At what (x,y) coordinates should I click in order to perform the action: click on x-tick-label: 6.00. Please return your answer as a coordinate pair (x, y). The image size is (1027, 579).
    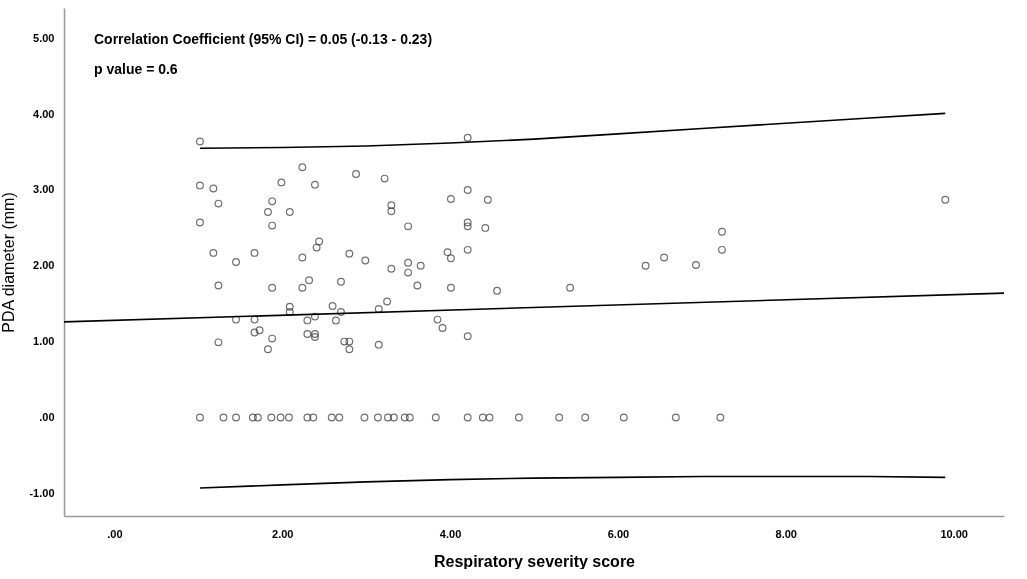
    Looking at the image, I should click on (618, 533).